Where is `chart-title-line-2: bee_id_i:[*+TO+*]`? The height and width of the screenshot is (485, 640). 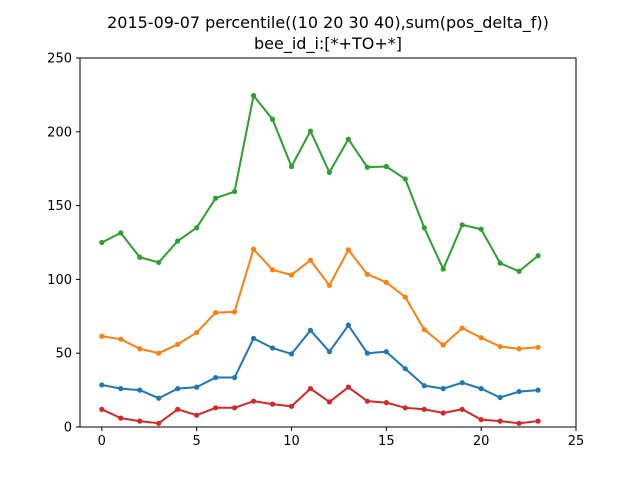
chart-title-line-2: bee_id_i:[*+TO+*] is located at coordinates (328, 44).